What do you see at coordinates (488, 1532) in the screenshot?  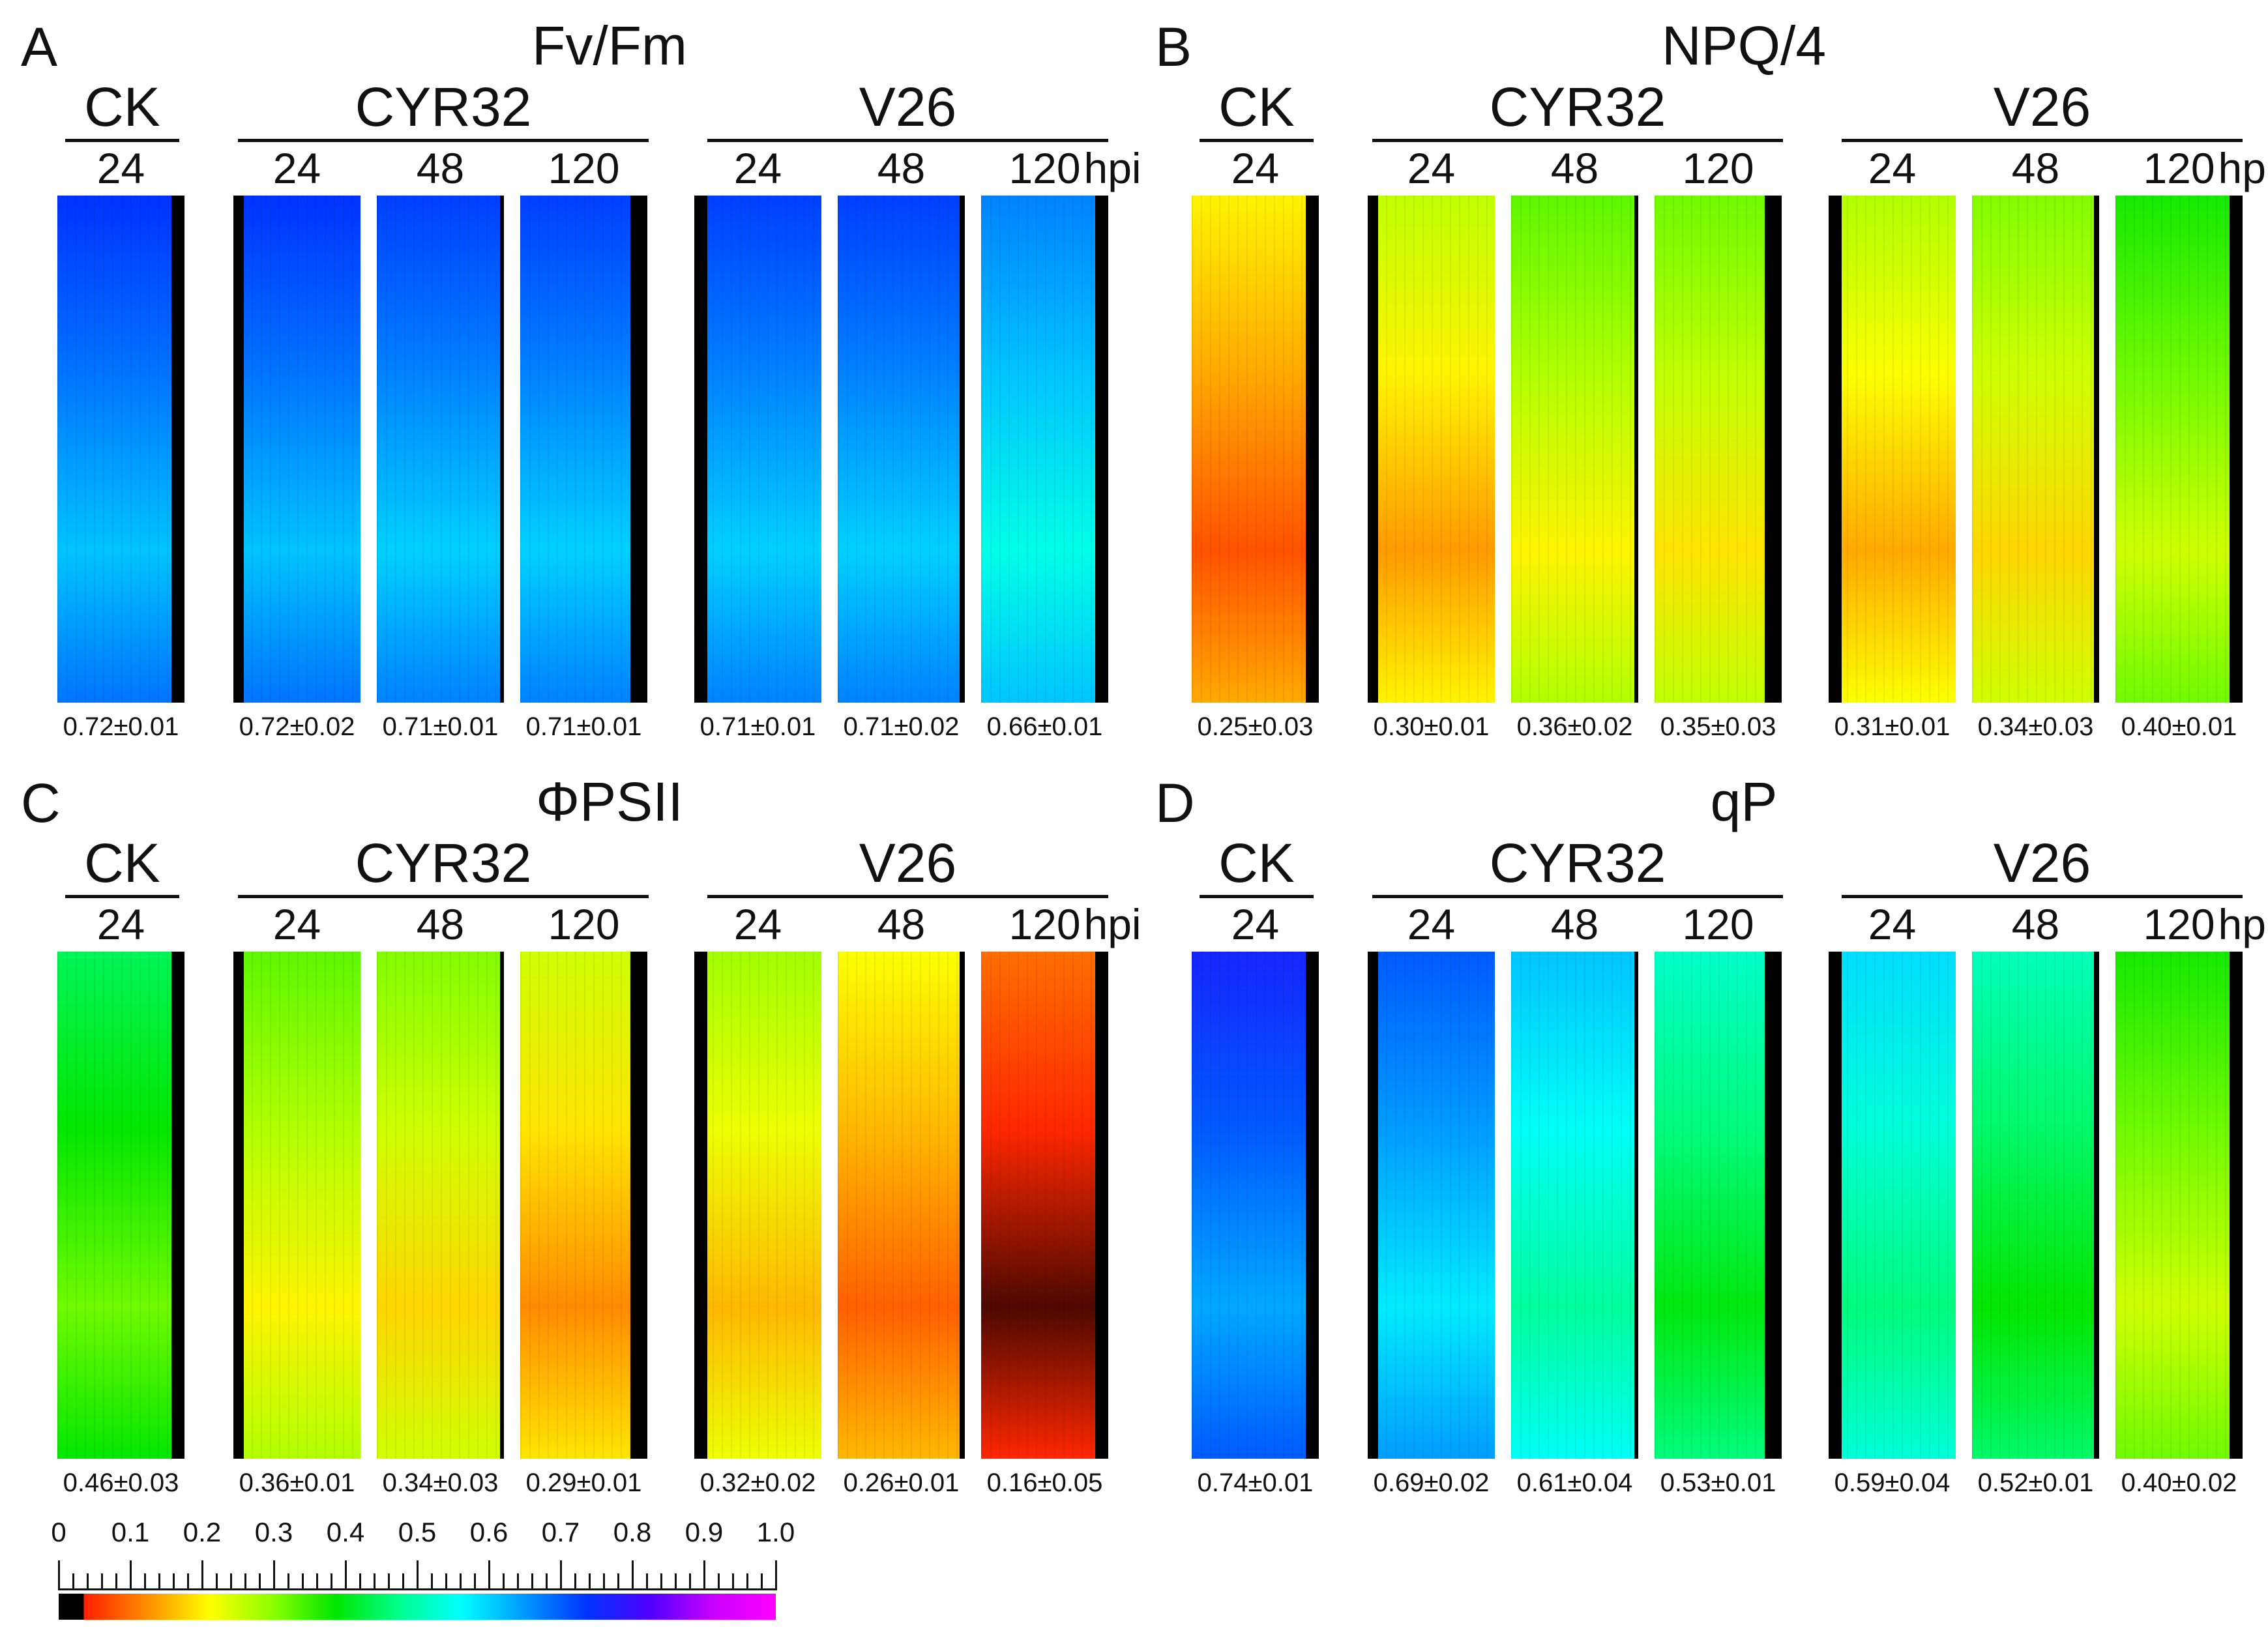 I see `color-scale-label: 0.6` at bounding box center [488, 1532].